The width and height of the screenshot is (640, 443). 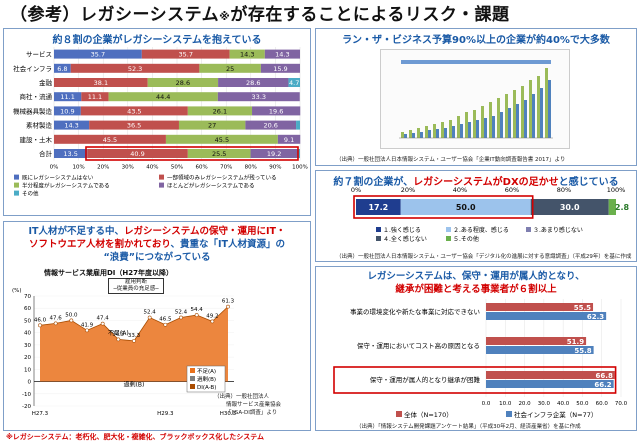 I want to click on x-tick-label: 0%, so click(x=54, y=168).